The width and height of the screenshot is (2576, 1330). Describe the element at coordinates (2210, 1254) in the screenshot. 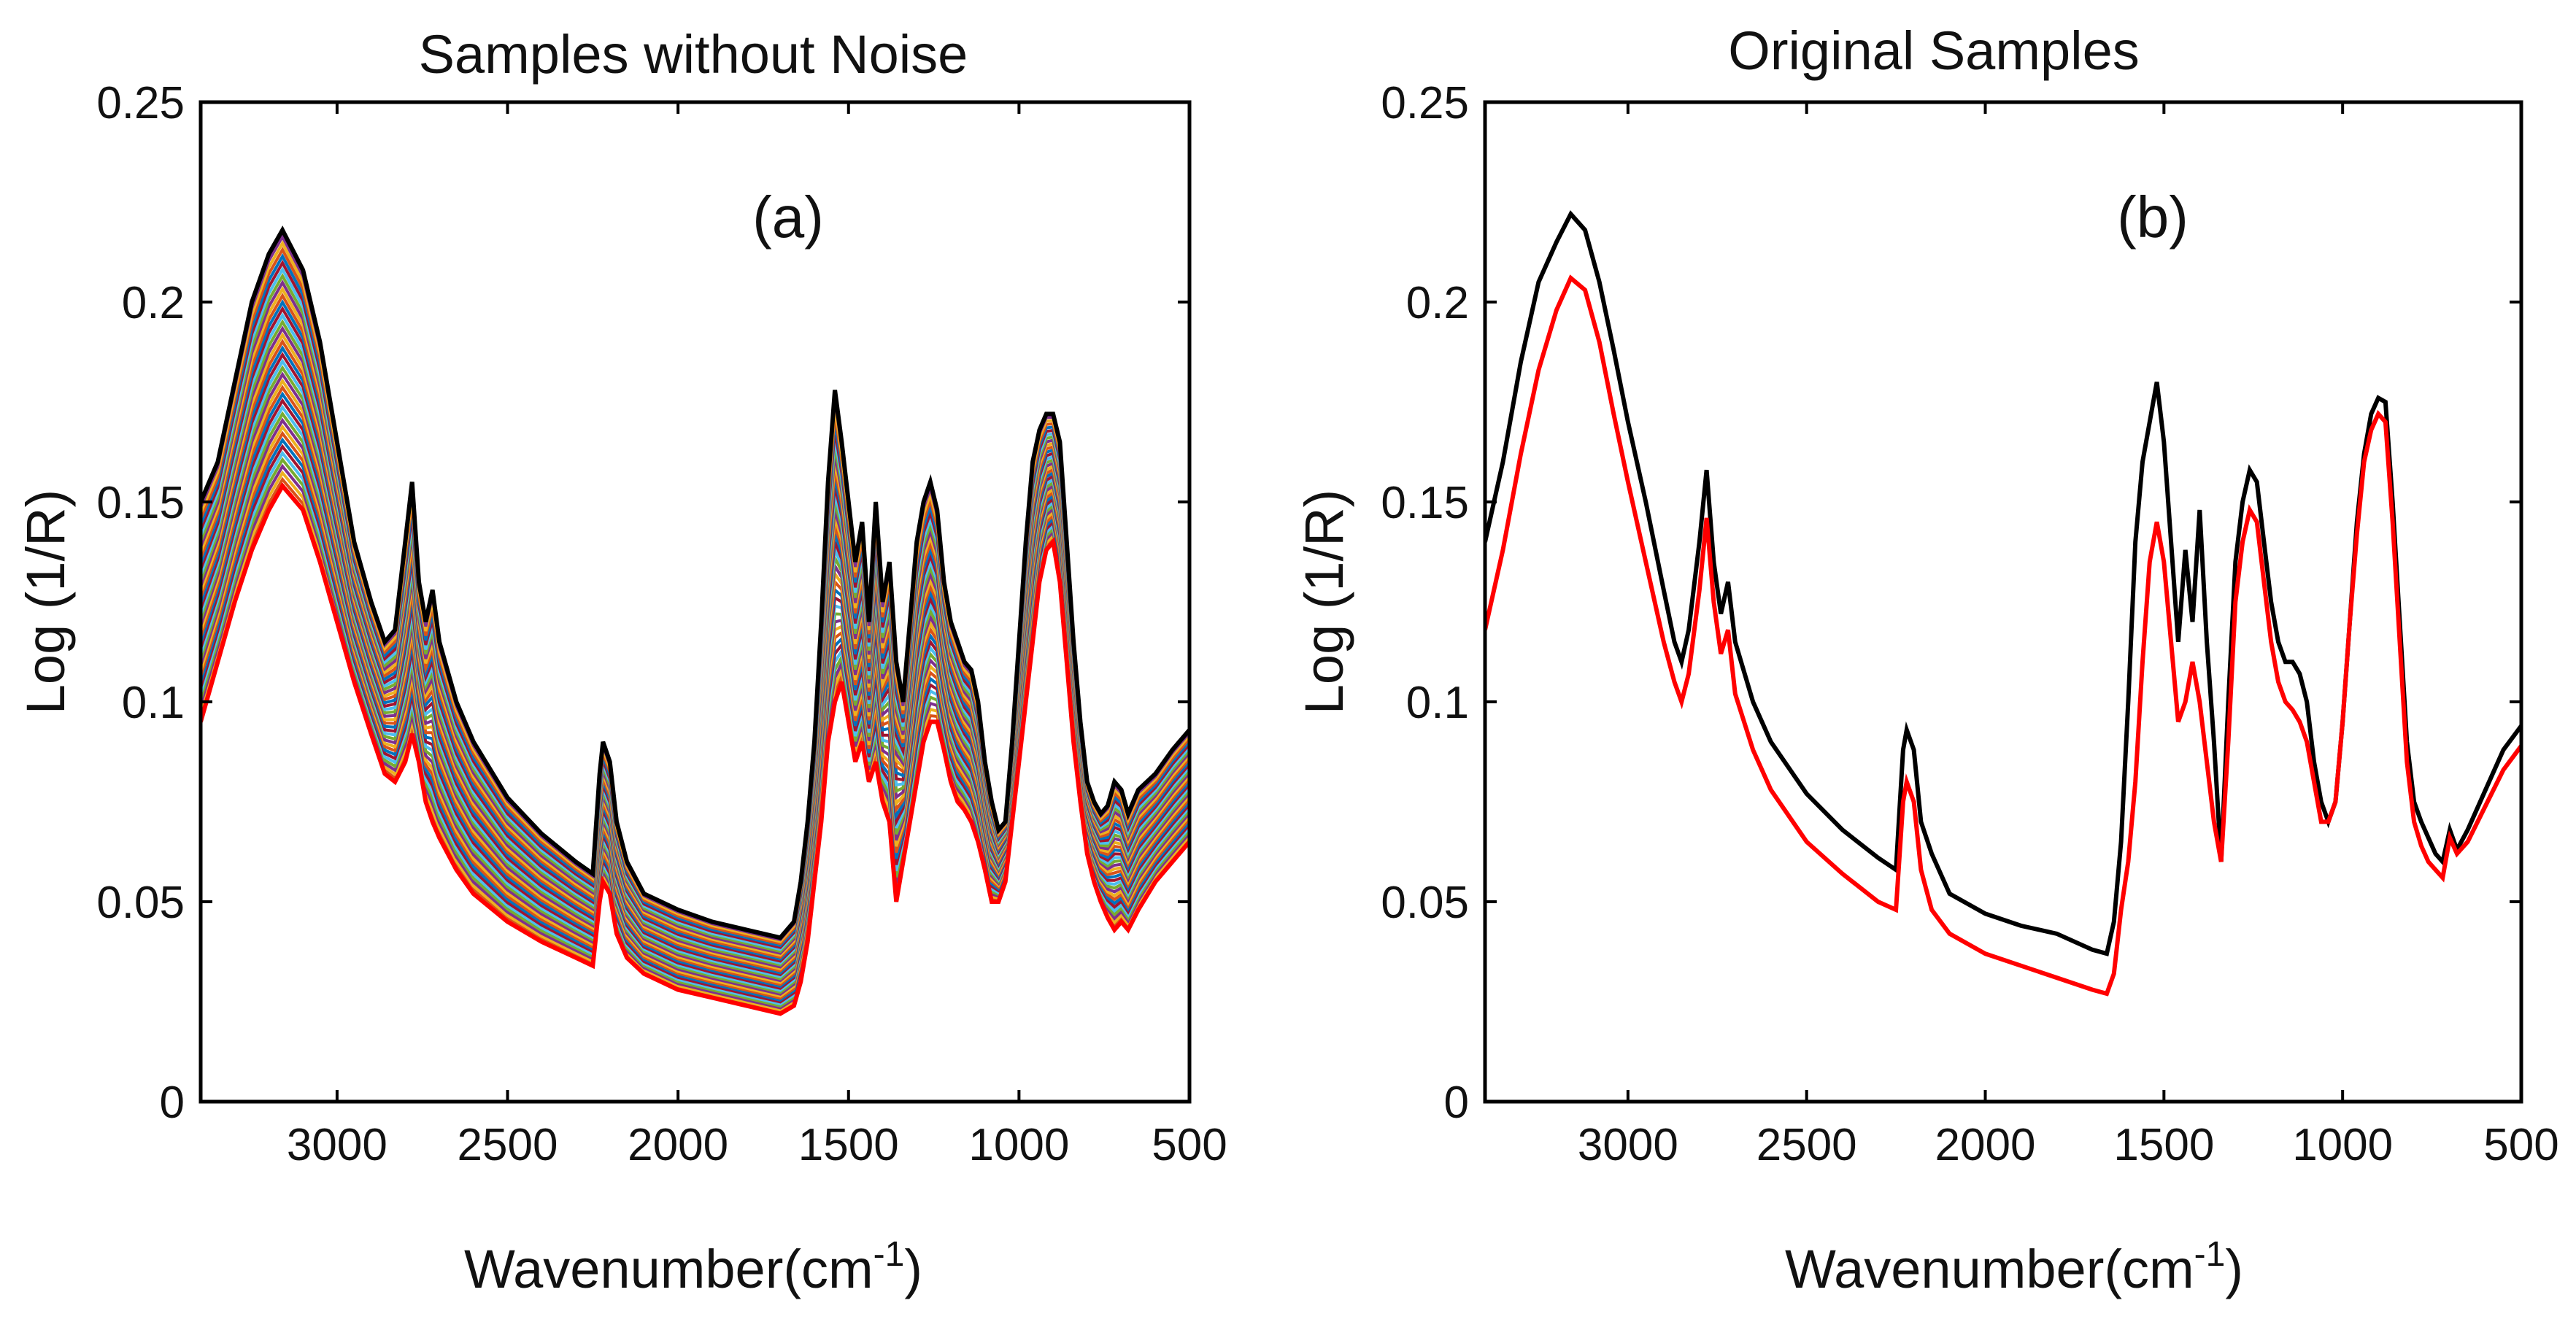

I see `panel-b-x-axis-label-superscript: -1` at that location.